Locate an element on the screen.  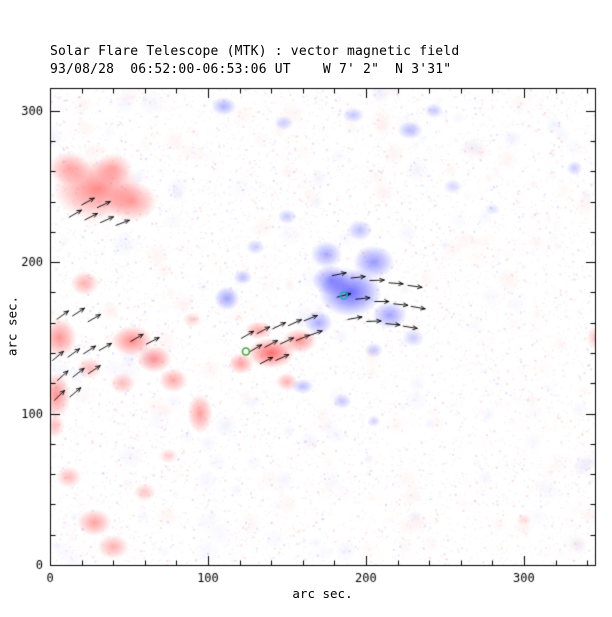
x-axis-label: arc sec. is located at coordinates (322, 593).